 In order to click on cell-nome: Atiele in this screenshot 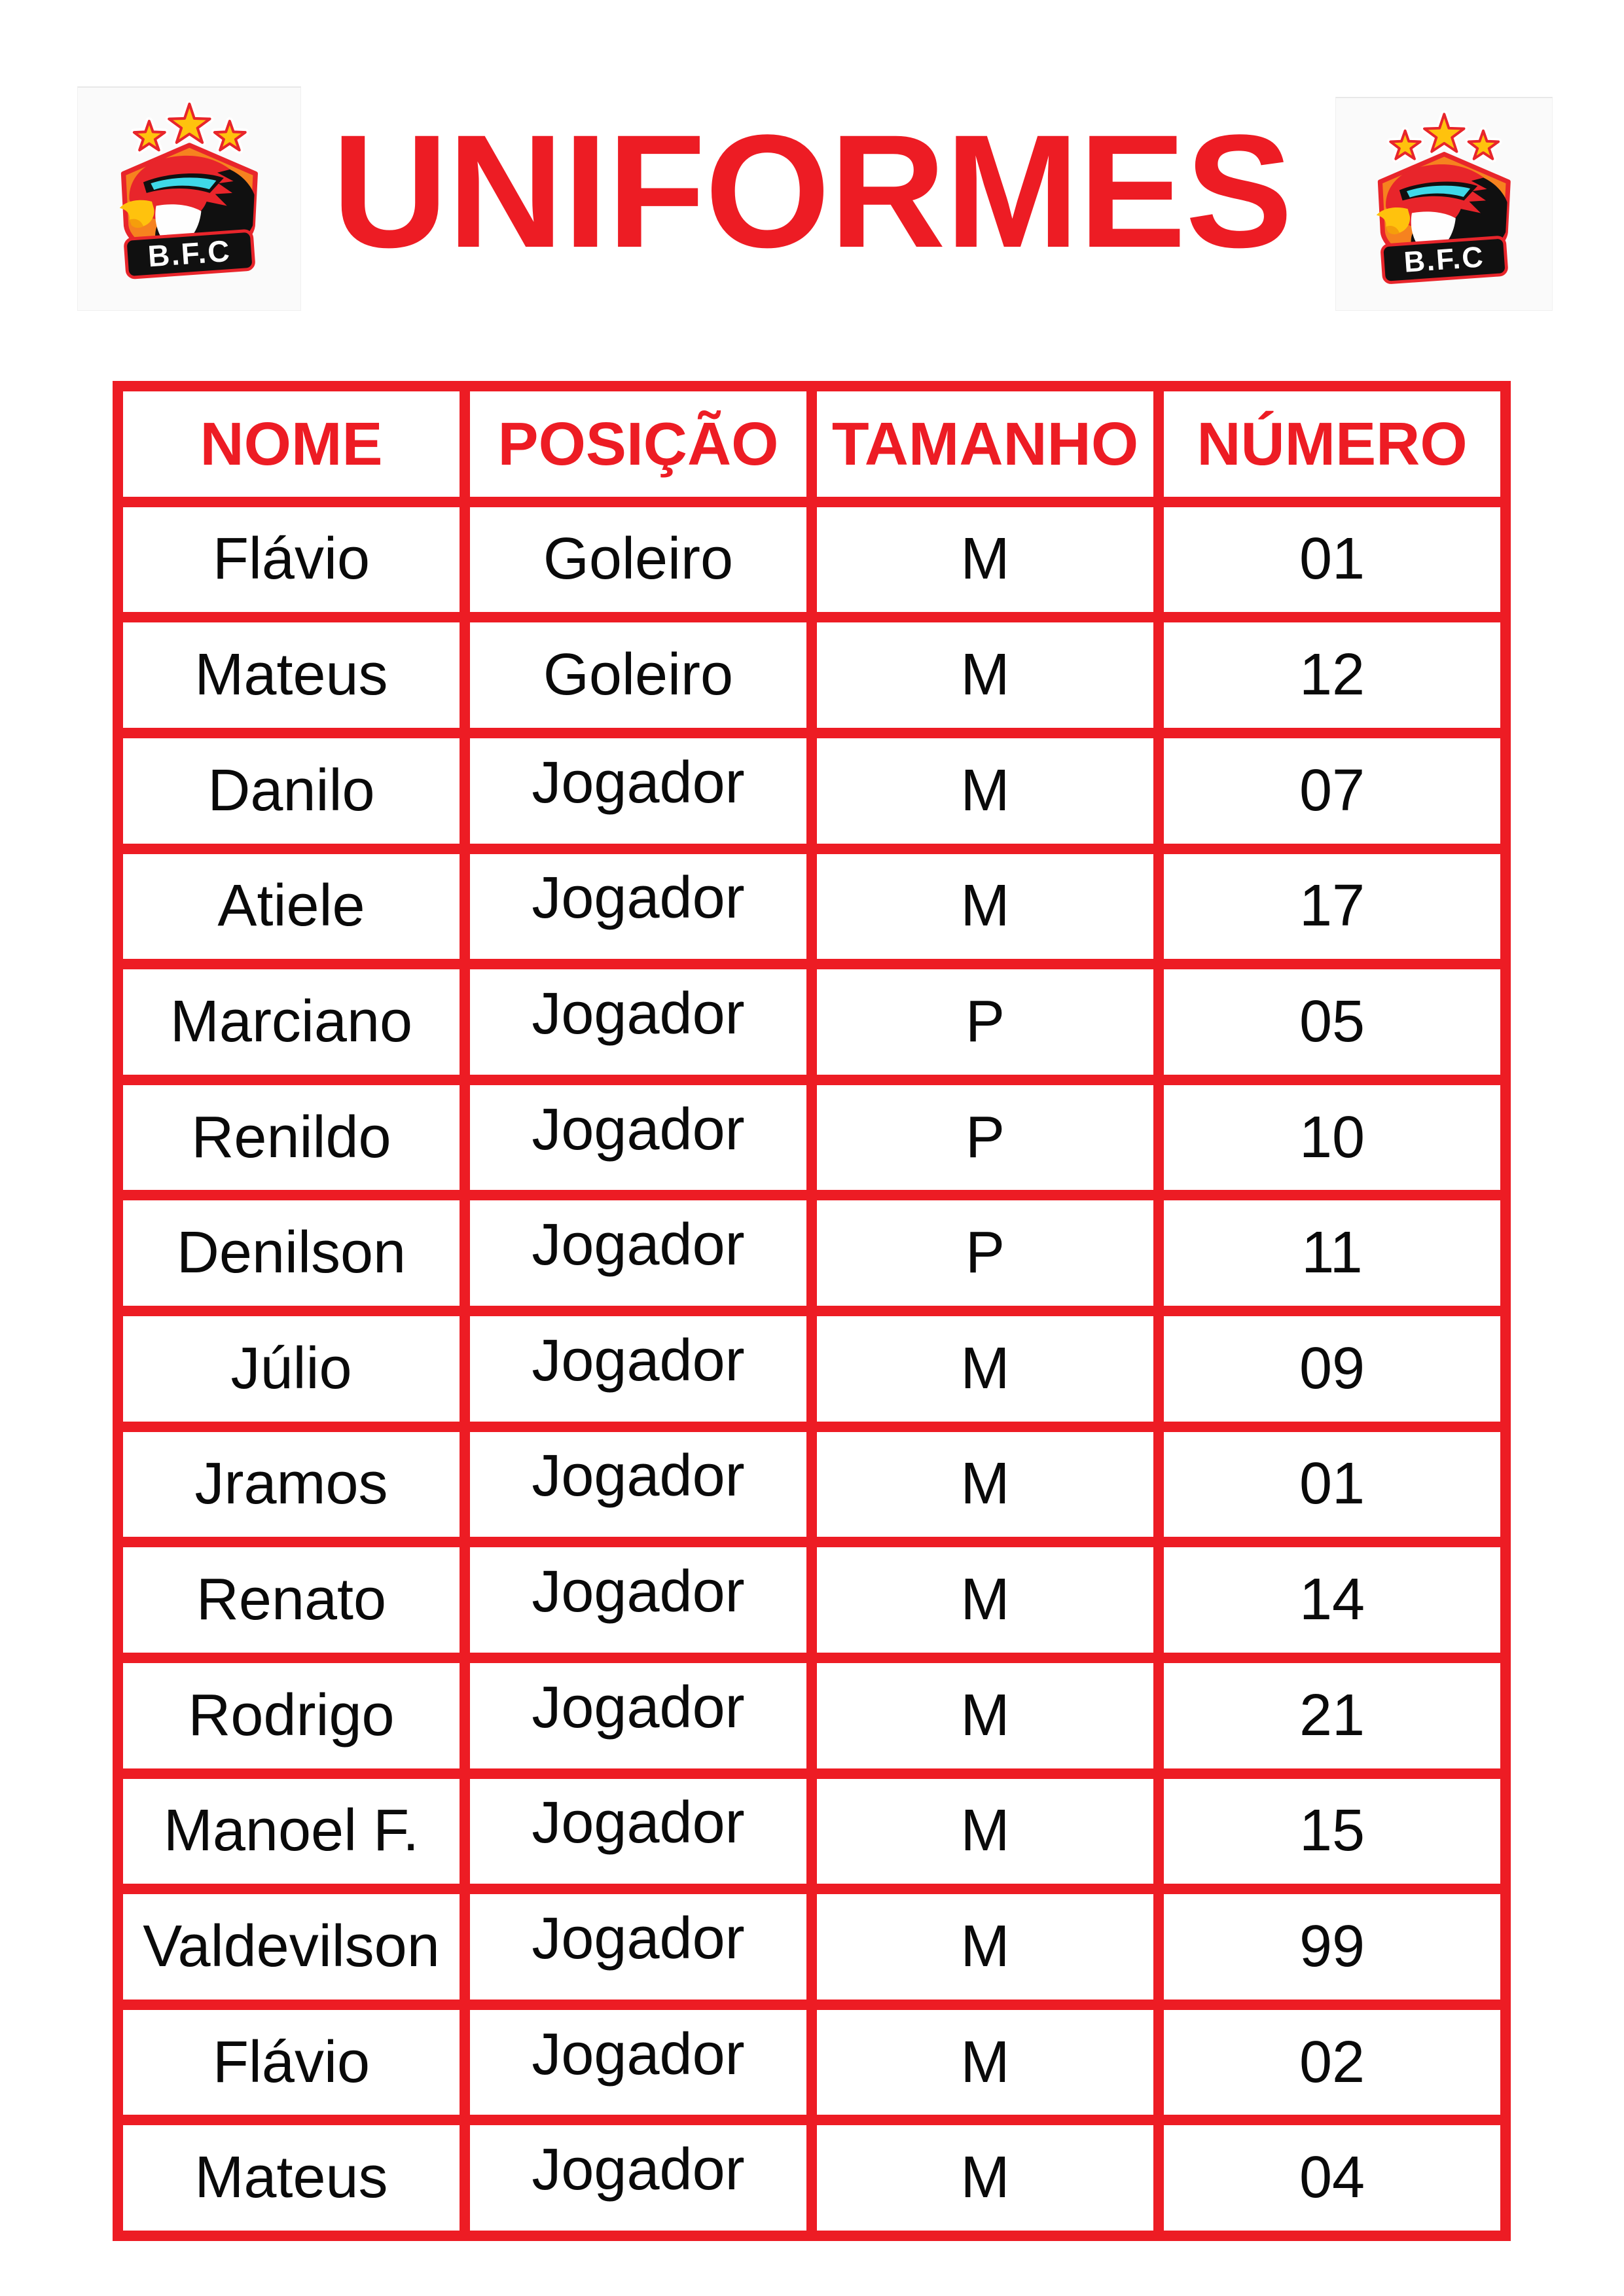, I will do `click(291, 906)`.